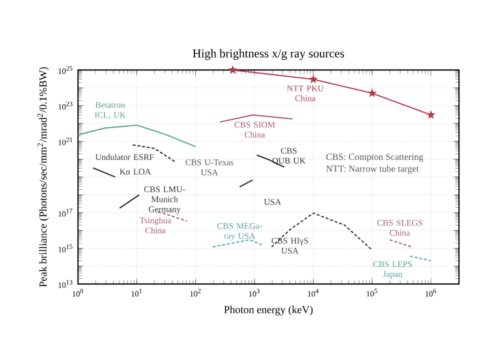 The width and height of the screenshot is (500, 362). What do you see at coordinates (254, 292) in the screenshot?
I see `x-tick-label: 10$^{3}$` at bounding box center [254, 292].